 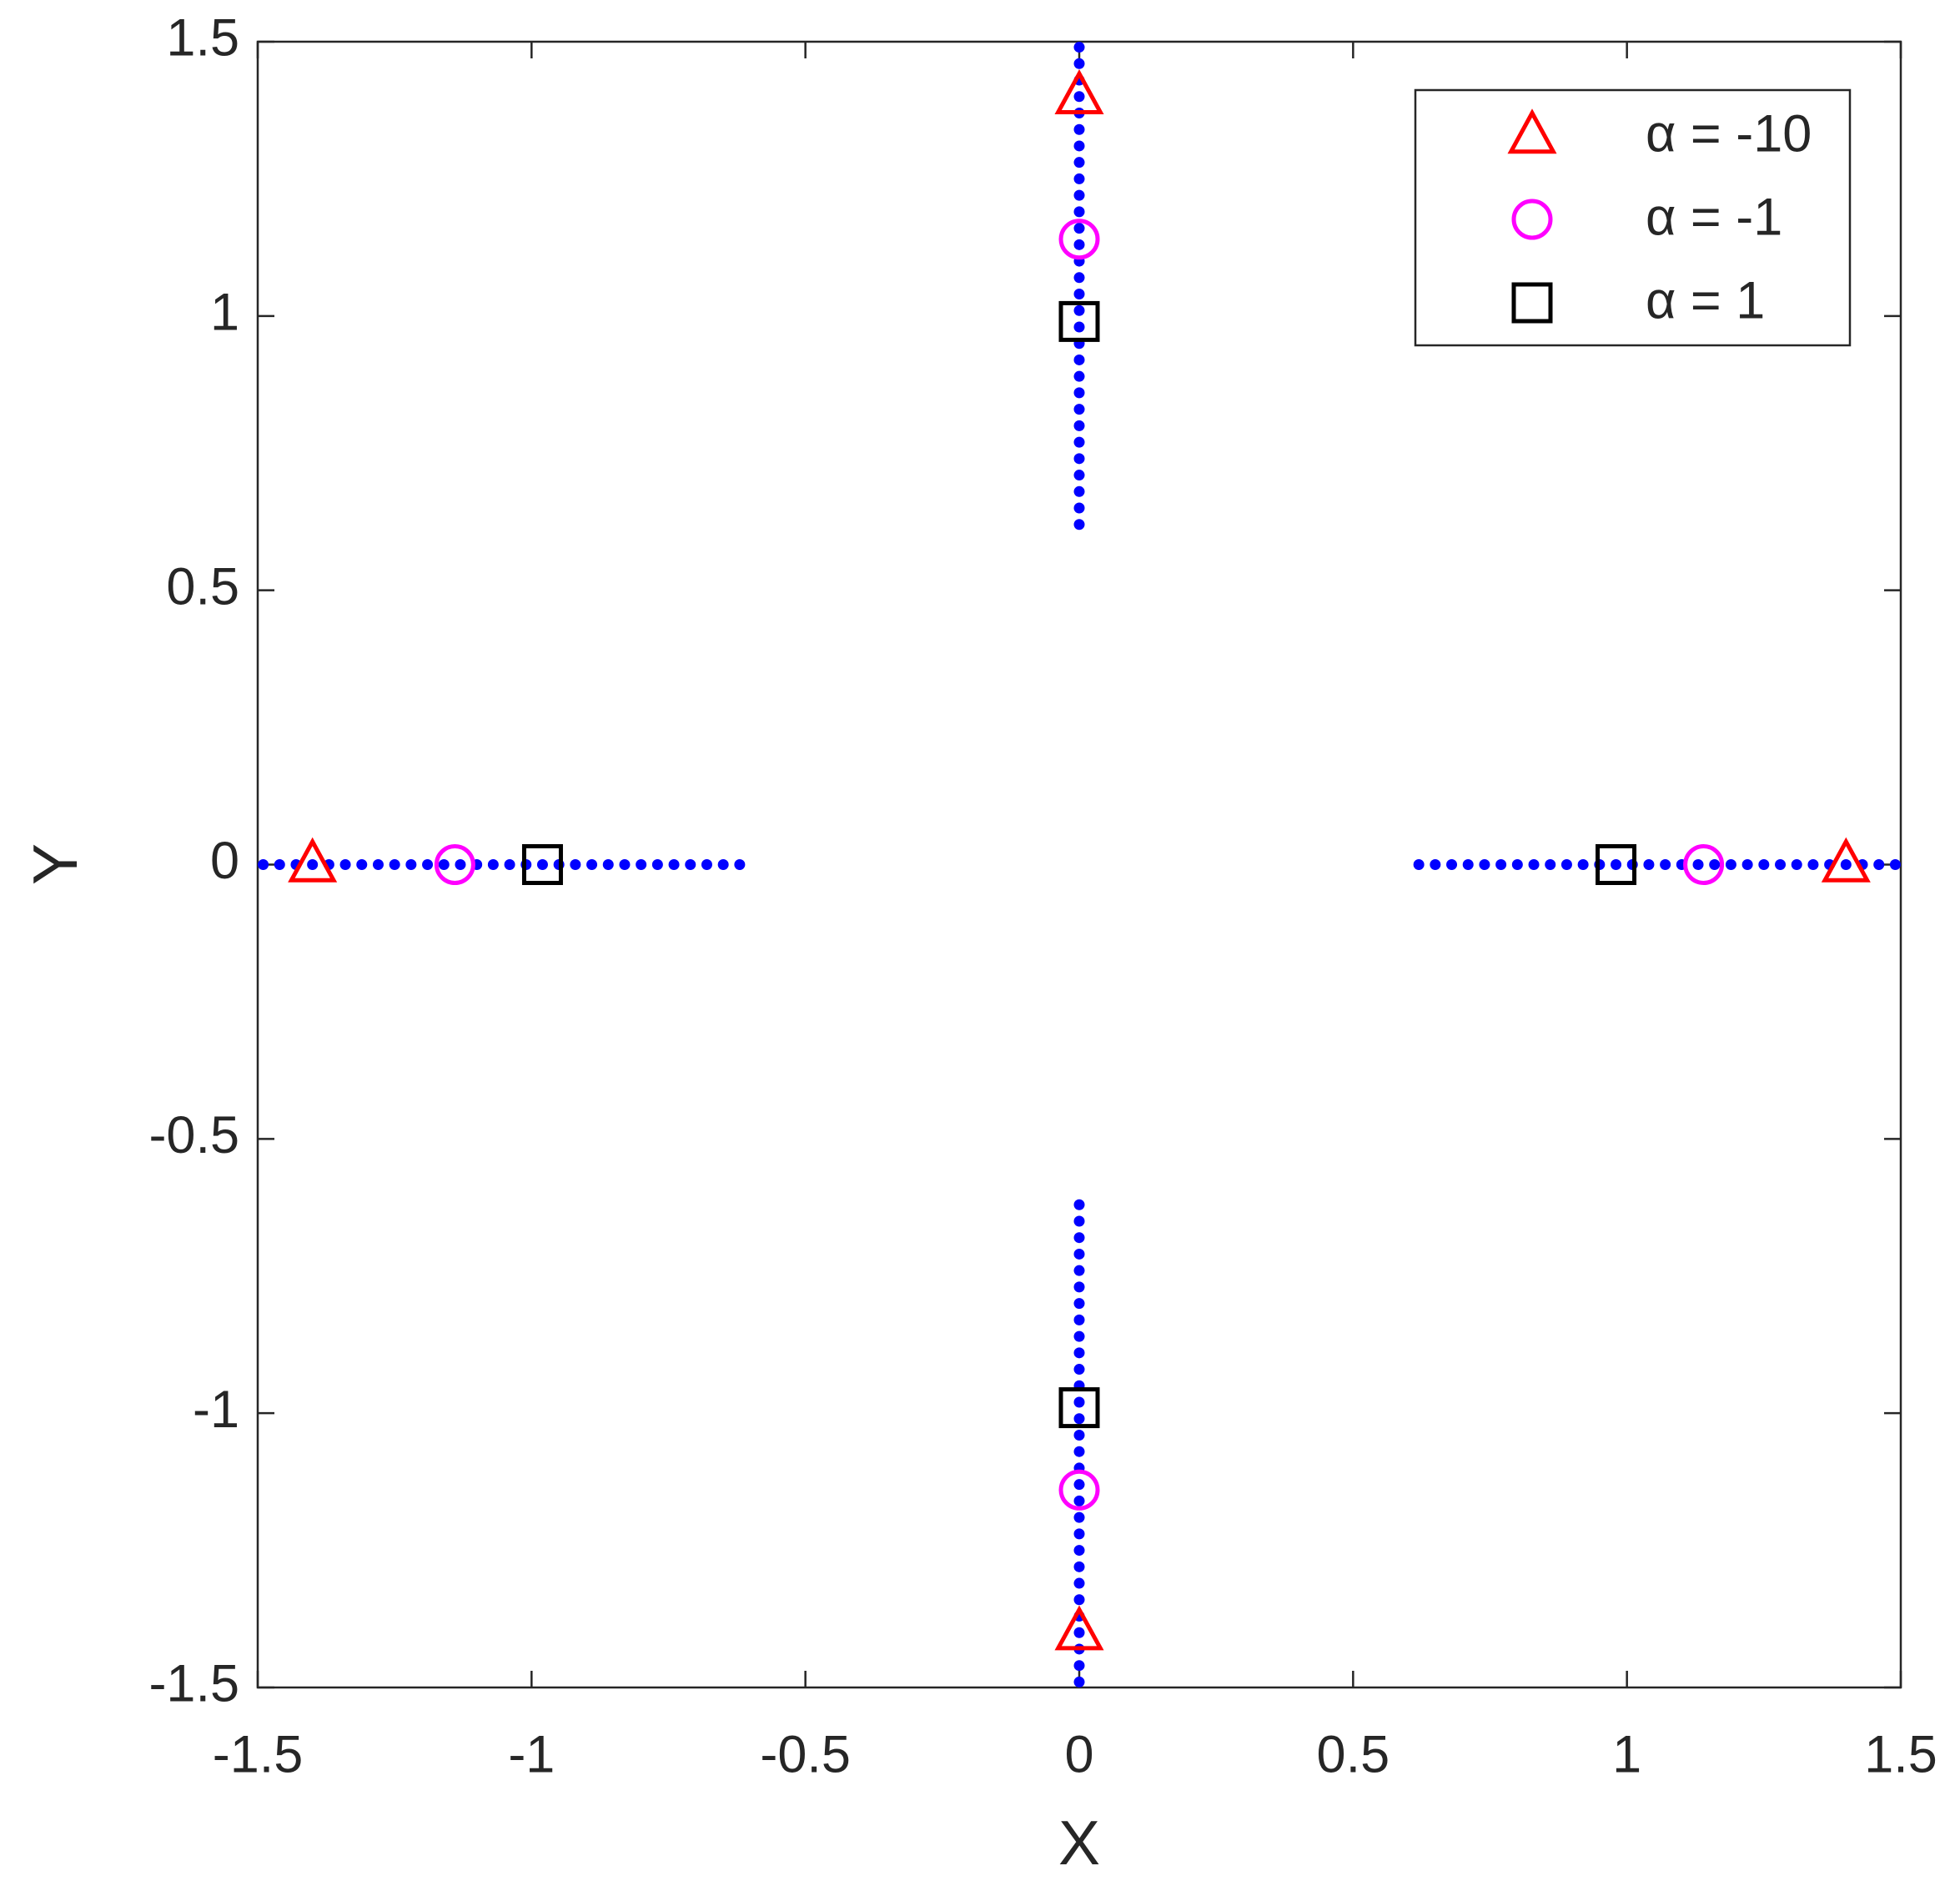 What do you see at coordinates (224, 312) in the screenshot?
I see `y-tick-label: 1` at bounding box center [224, 312].